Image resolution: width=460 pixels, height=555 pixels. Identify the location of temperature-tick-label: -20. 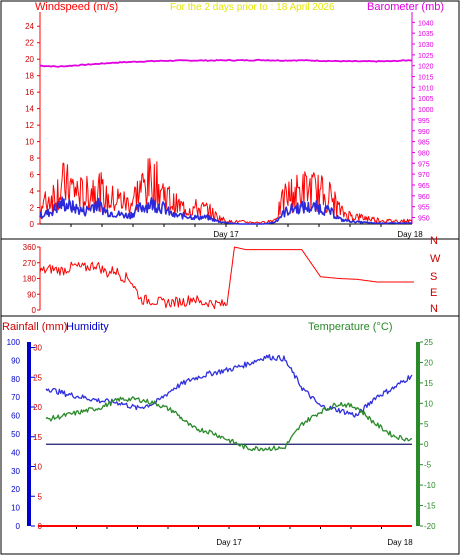
(430, 526).